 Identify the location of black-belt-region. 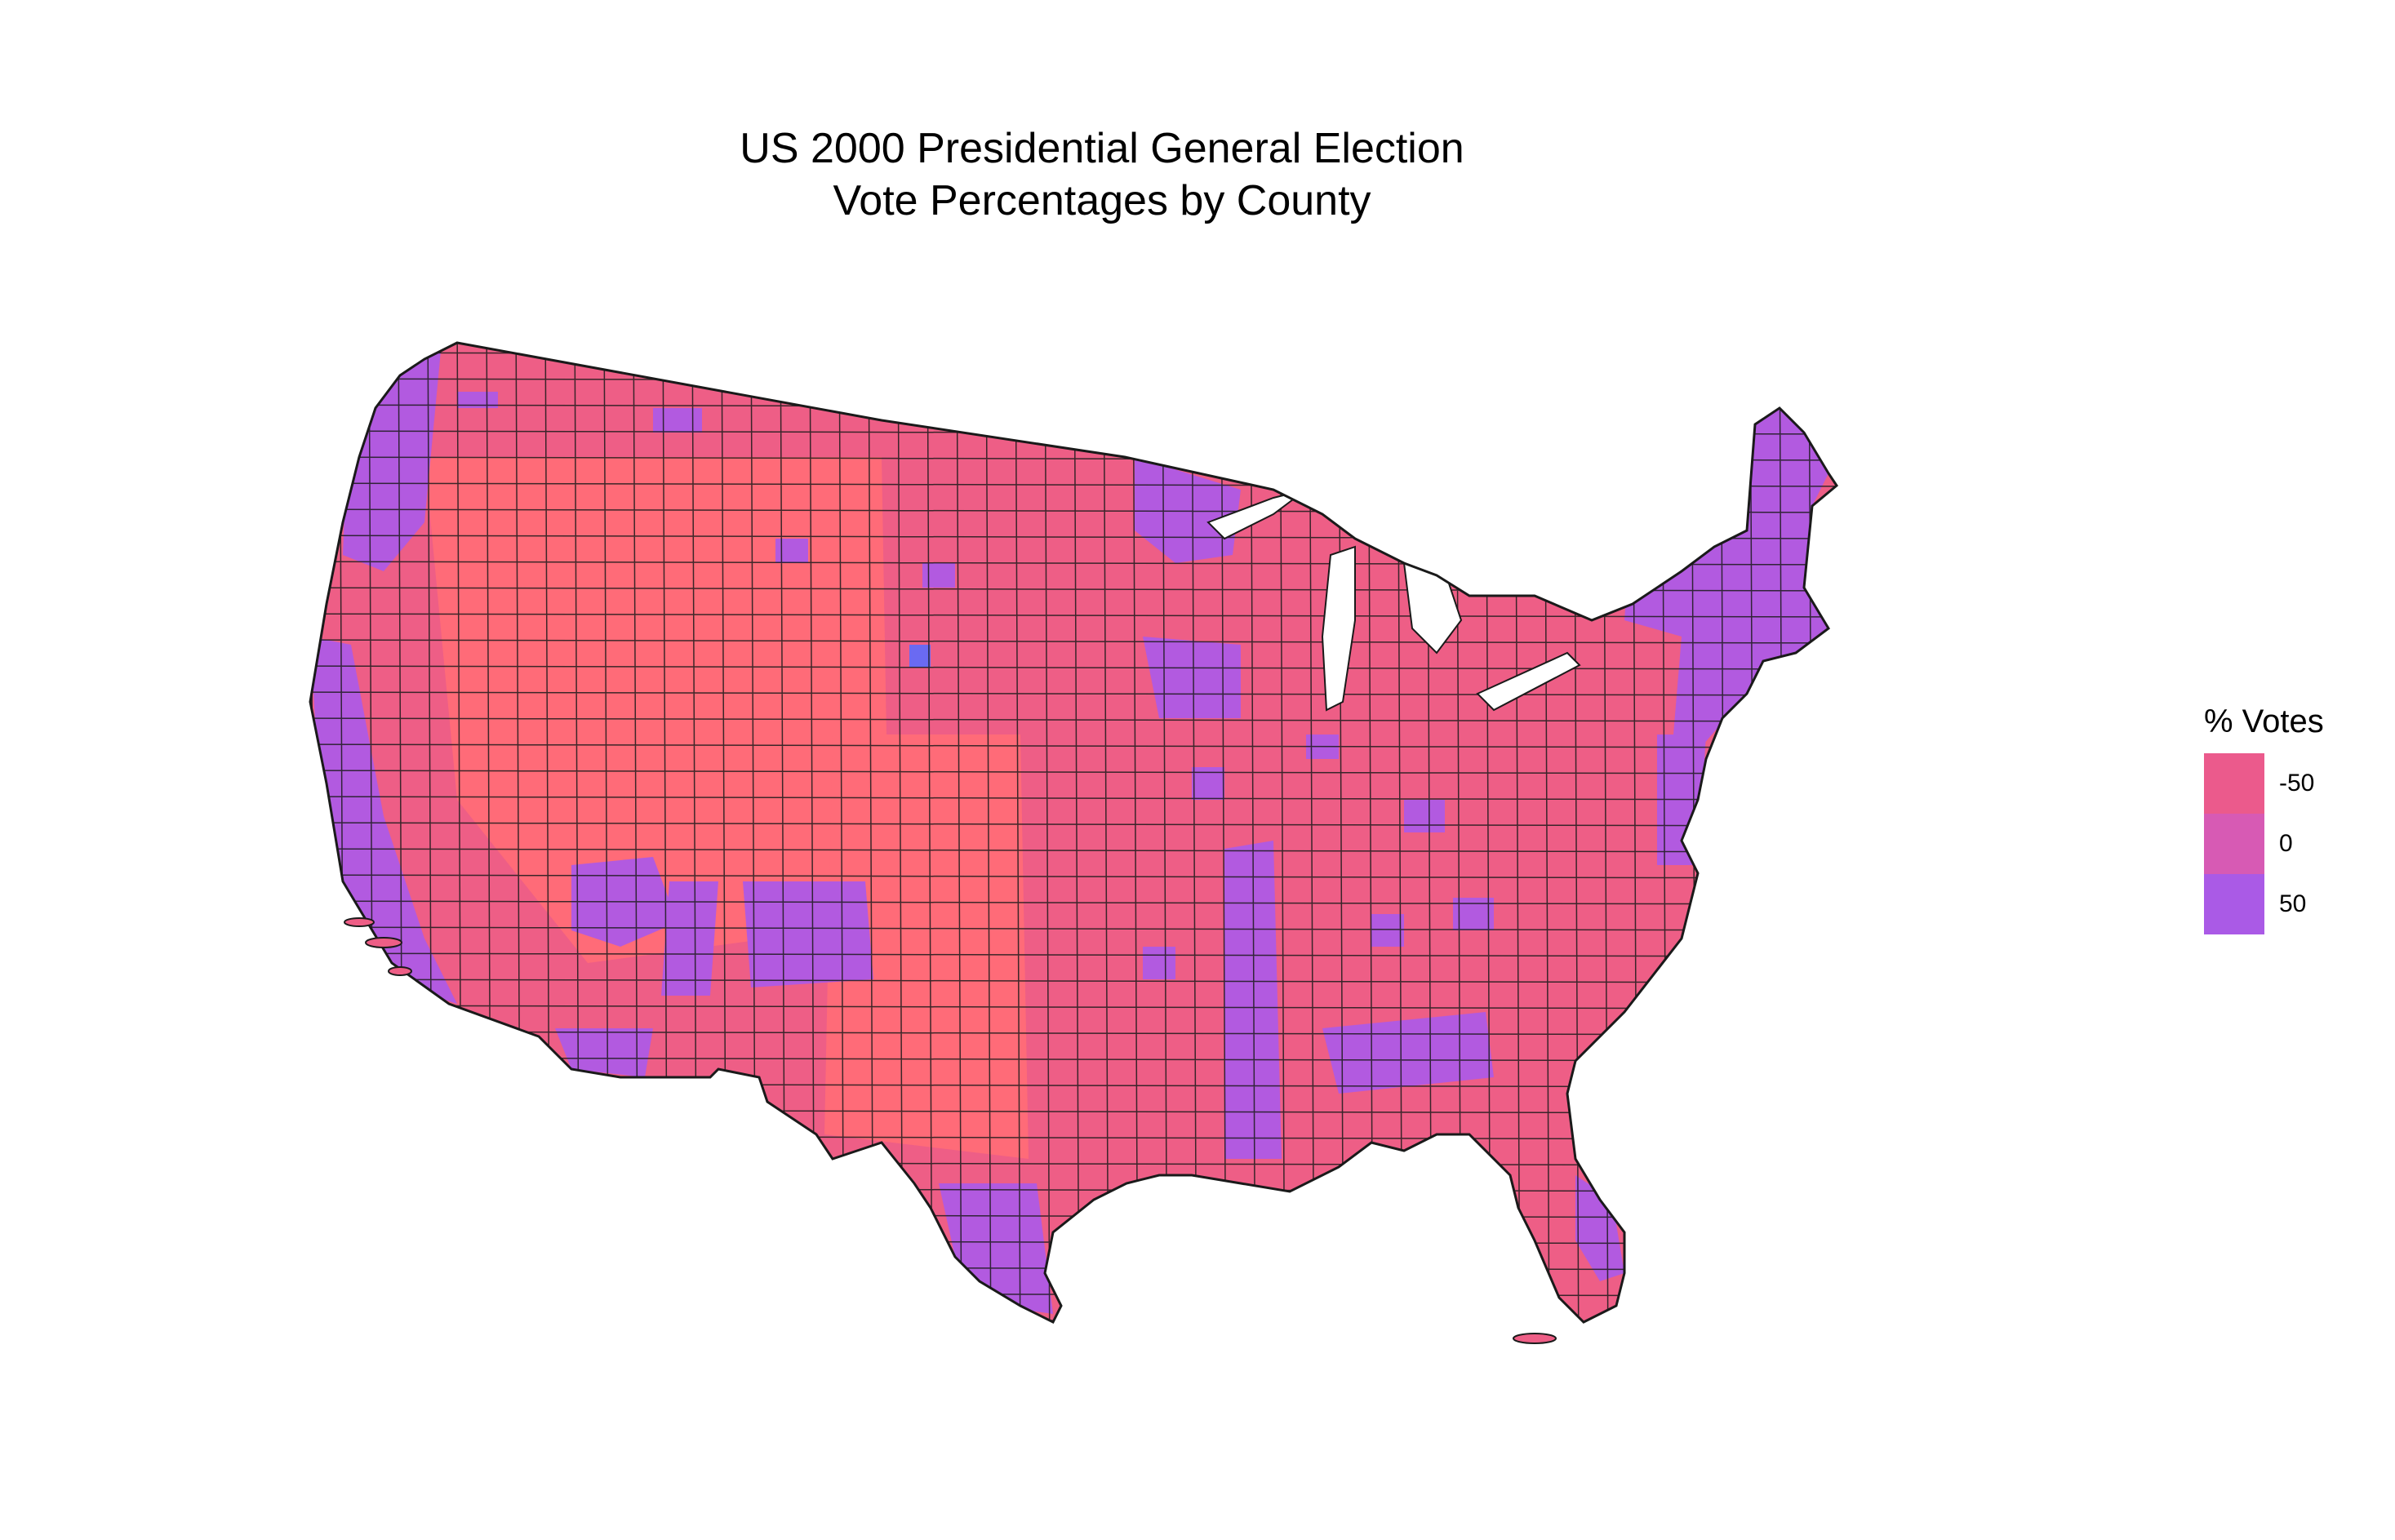
(1408, 1053).